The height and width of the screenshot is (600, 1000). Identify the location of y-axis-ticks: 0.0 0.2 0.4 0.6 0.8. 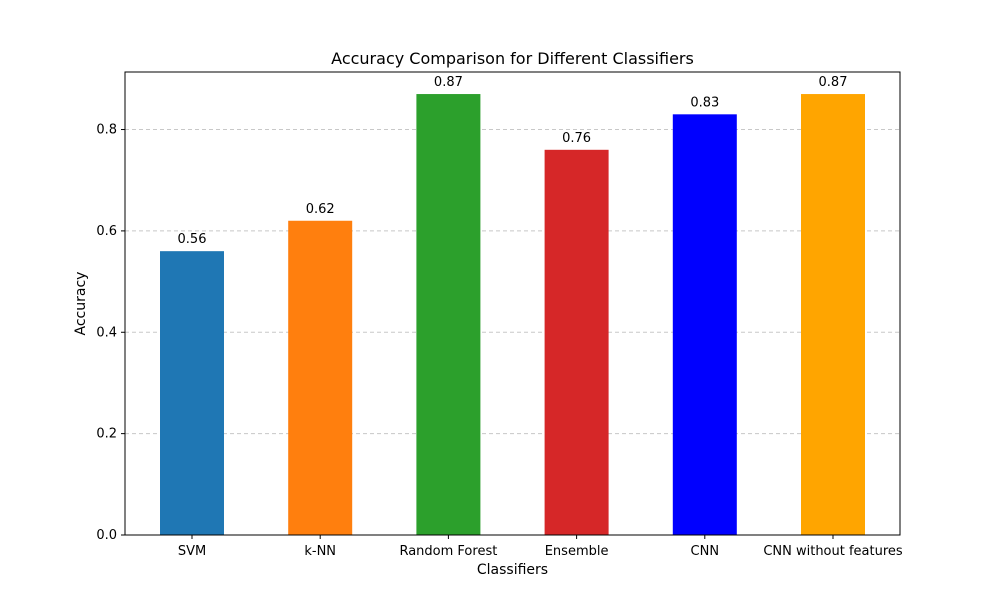
(110, 333).